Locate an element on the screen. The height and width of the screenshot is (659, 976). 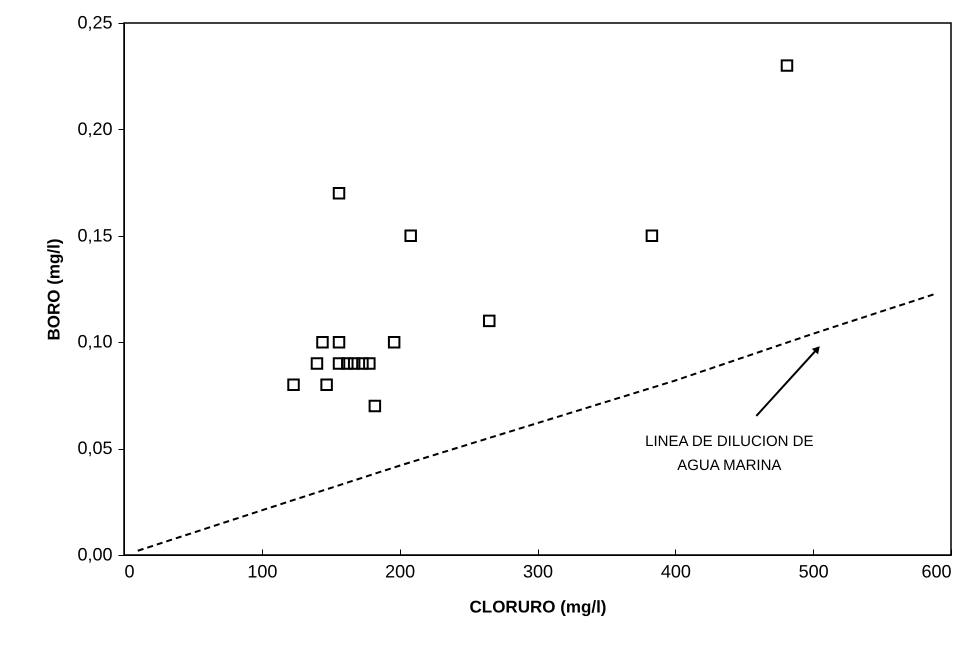
y-tick-label: 0,25 is located at coordinates (94, 22).